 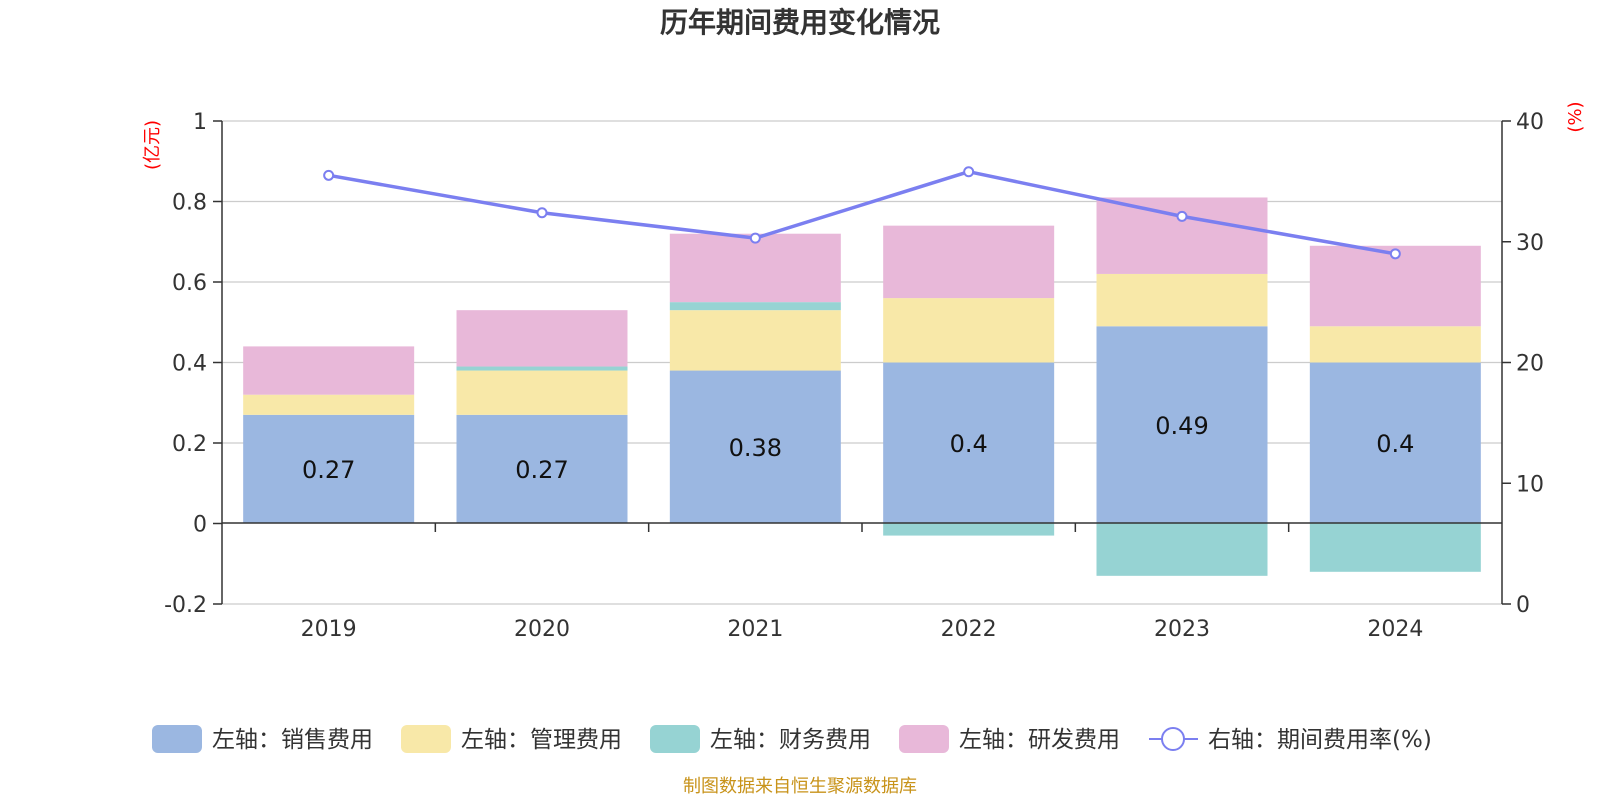 What do you see at coordinates (1523, 605) in the screenshot?
I see `right-axis-tick-label: 0` at bounding box center [1523, 605].